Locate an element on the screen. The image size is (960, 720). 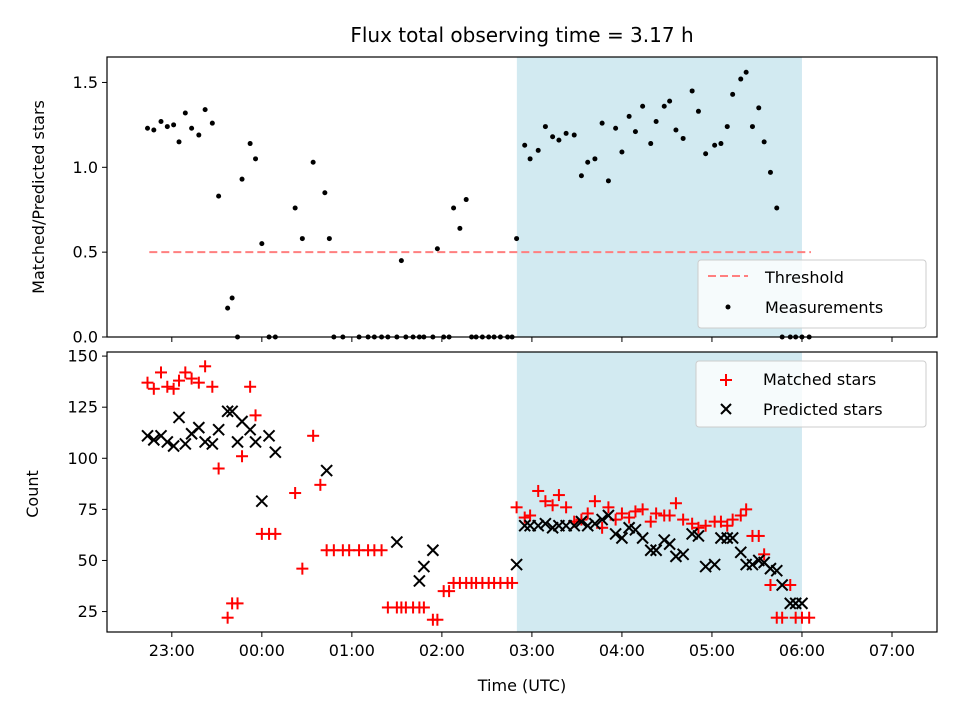
bottom-y-tick-label: 100 is located at coordinates (82, 458).